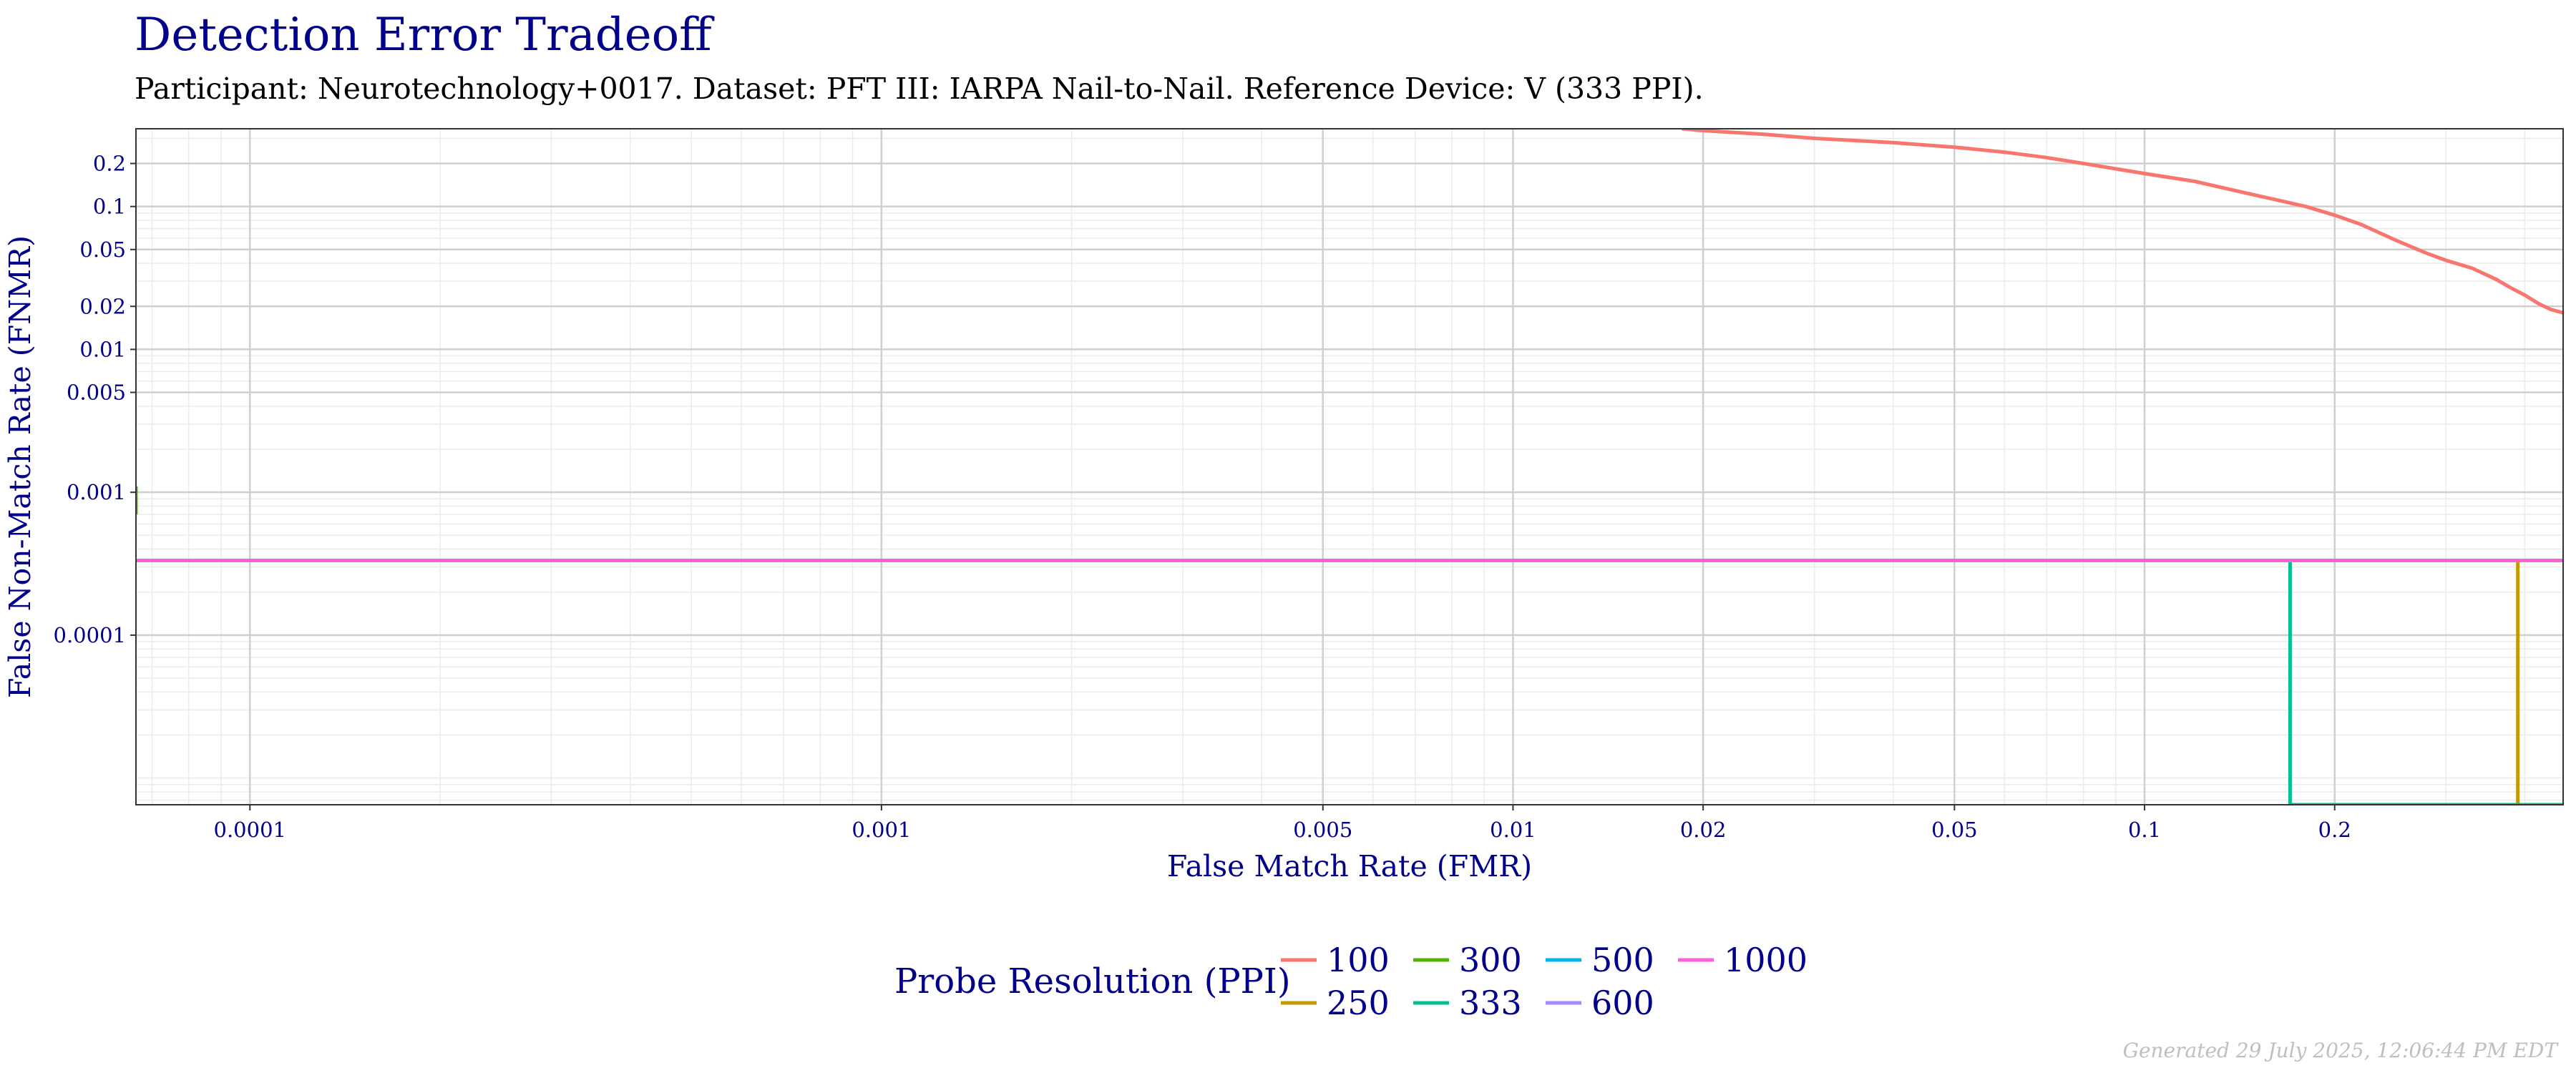 The width and height of the screenshot is (2576, 1073). What do you see at coordinates (2334, 830) in the screenshot?
I see `x-tick-label: 0.2` at bounding box center [2334, 830].